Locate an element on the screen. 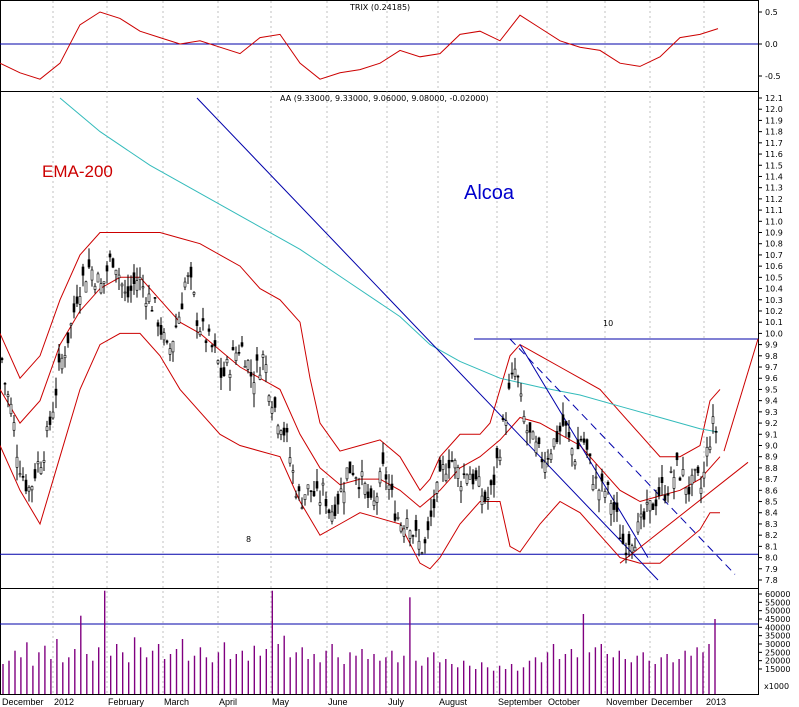 The height and width of the screenshot is (707, 799). price-axis-tick: 11.7 is located at coordinates (774, 143).